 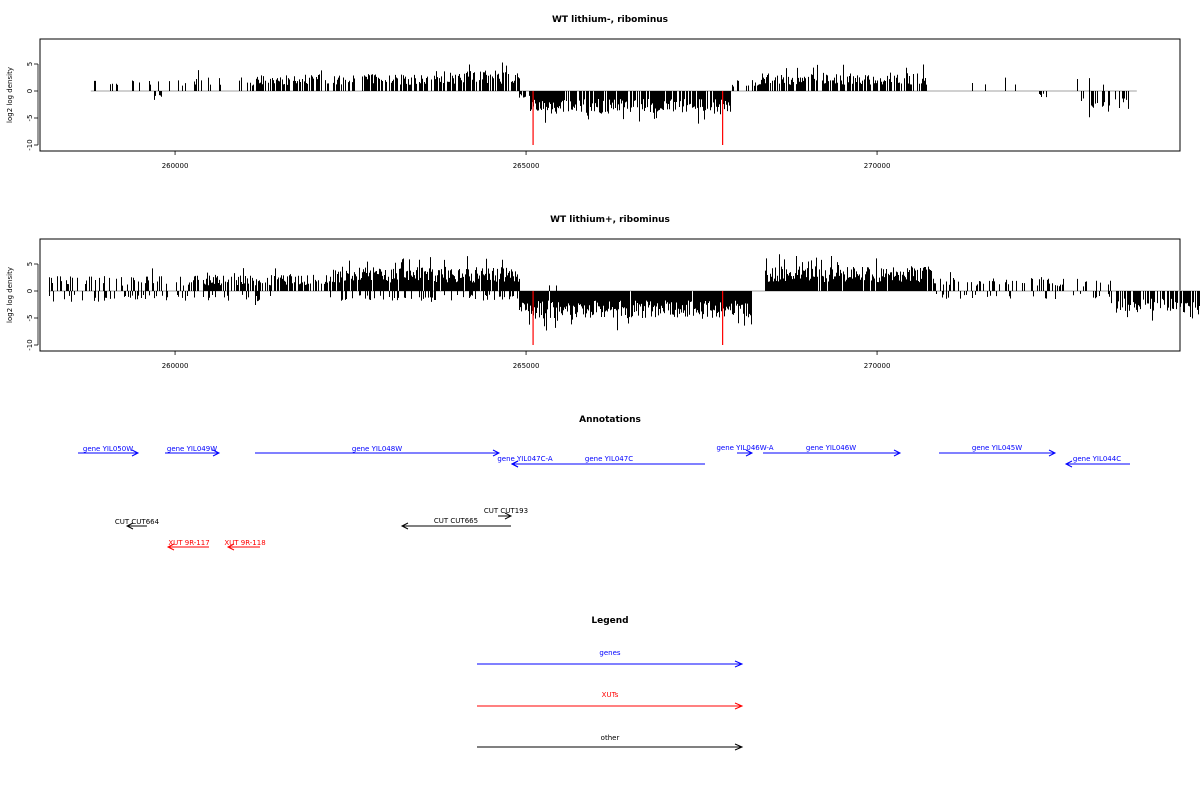 I want to click on annotation-label: gene YIL049W, so click(x=192, y=449).